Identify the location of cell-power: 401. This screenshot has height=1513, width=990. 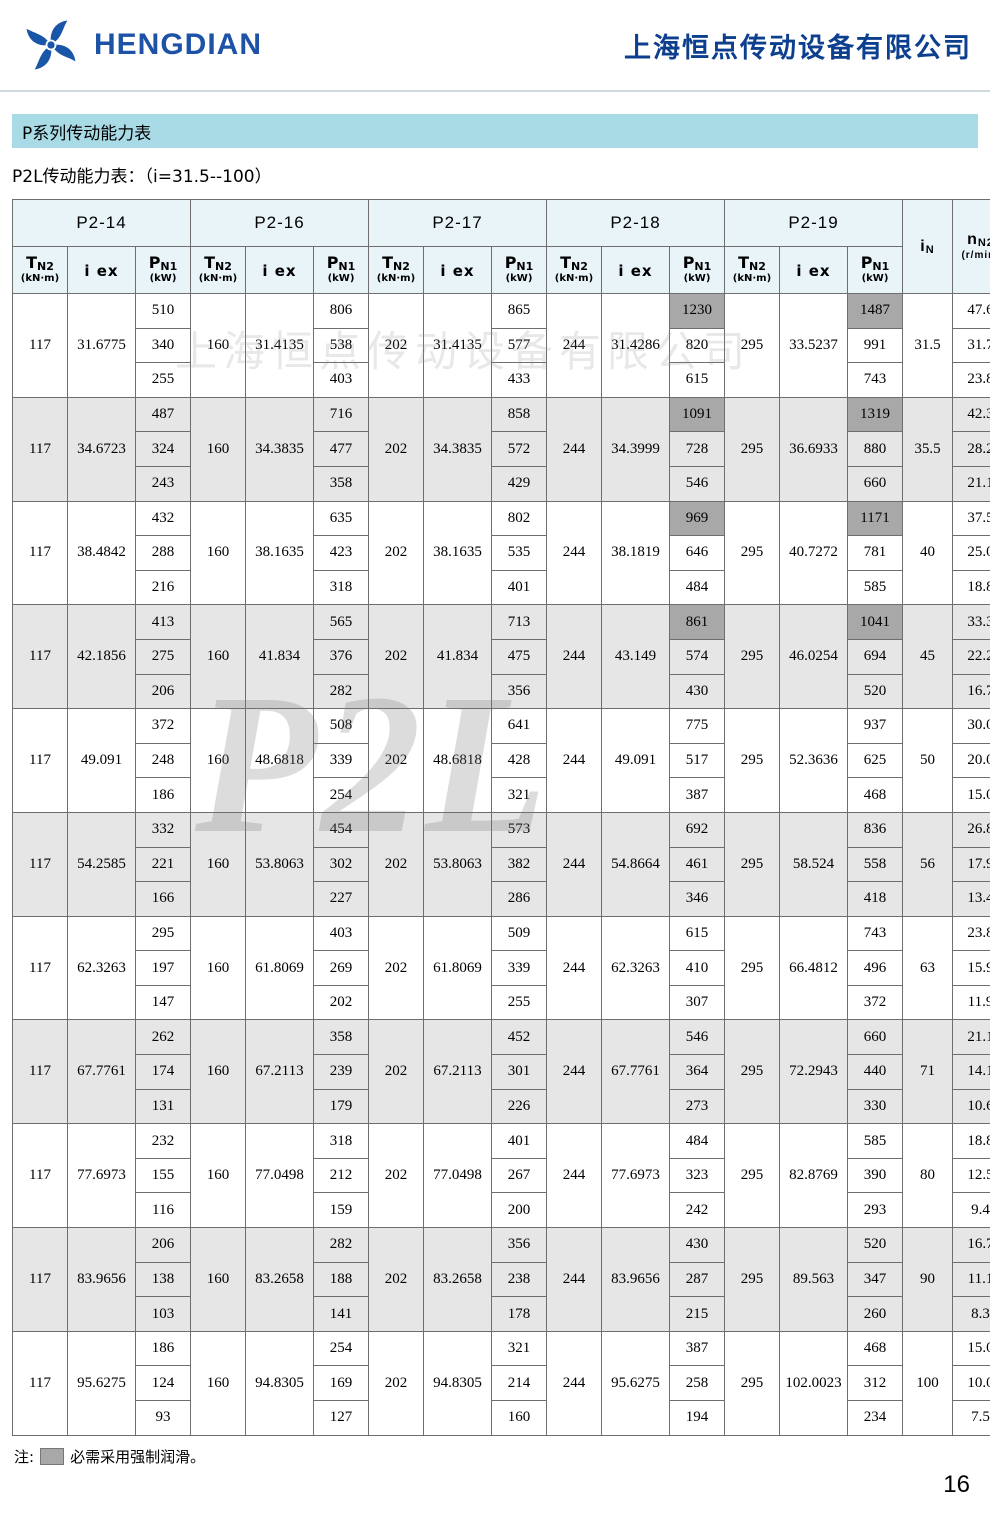
(519, 587).